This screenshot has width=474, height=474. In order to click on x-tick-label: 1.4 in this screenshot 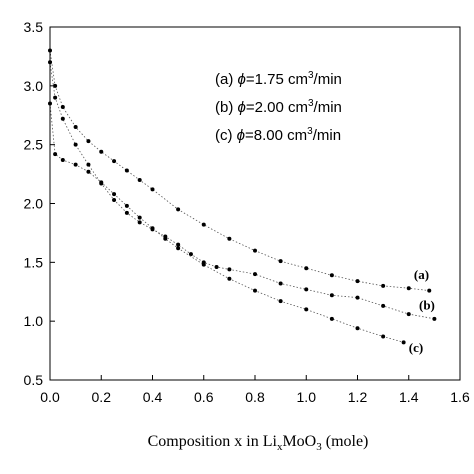, I will do `click(409, 397)`.